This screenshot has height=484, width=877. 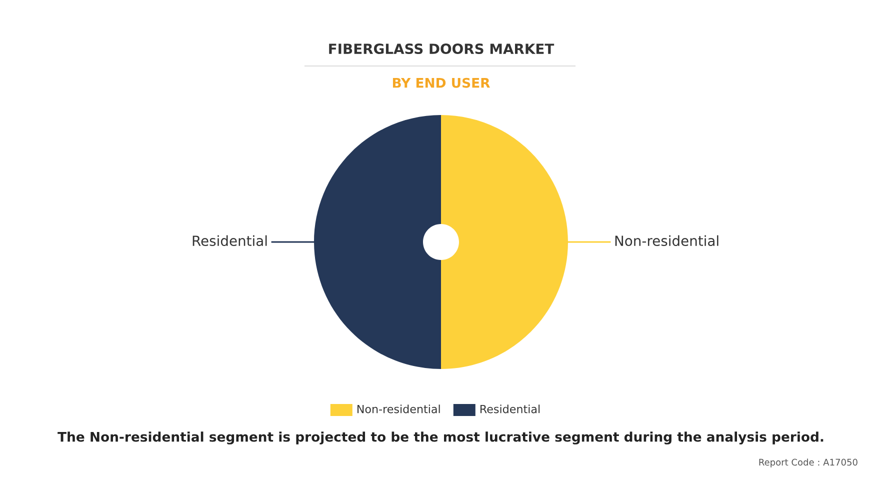 I want to click on legend-label: Residential, so click(x=510, y=409).